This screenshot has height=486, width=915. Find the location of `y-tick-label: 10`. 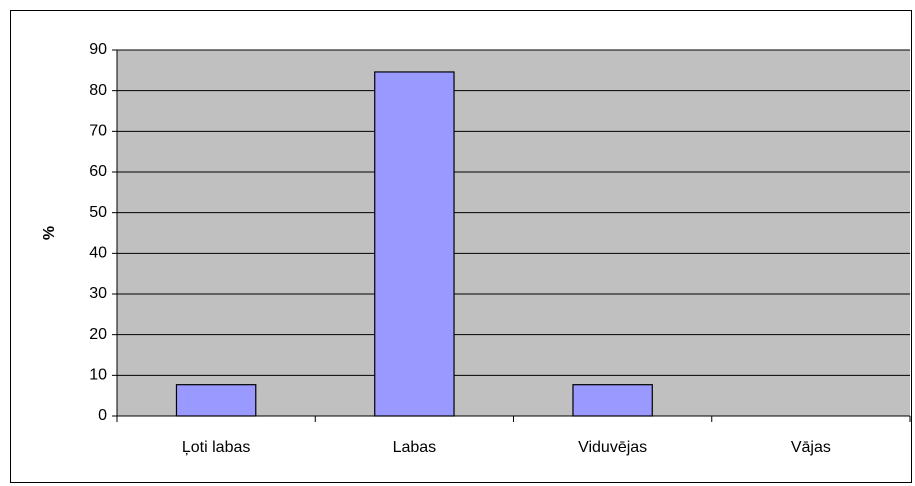

y-tick-label: 10 is located at coordinates (98, 375).